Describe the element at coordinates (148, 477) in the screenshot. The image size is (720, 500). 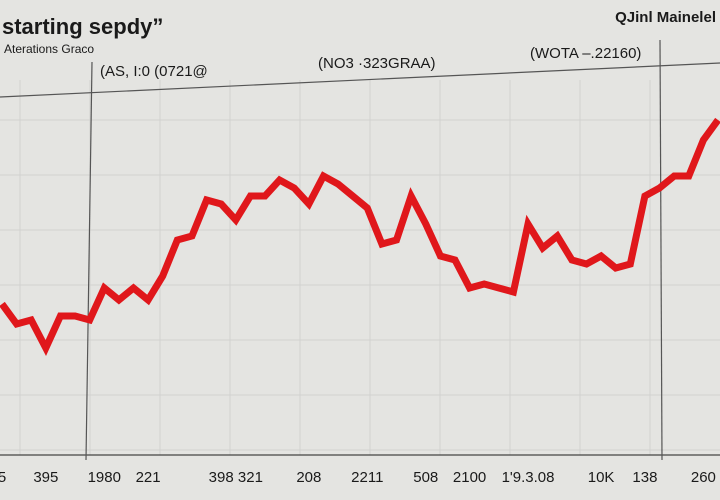
I see `x-tick-label: 221` at that location.